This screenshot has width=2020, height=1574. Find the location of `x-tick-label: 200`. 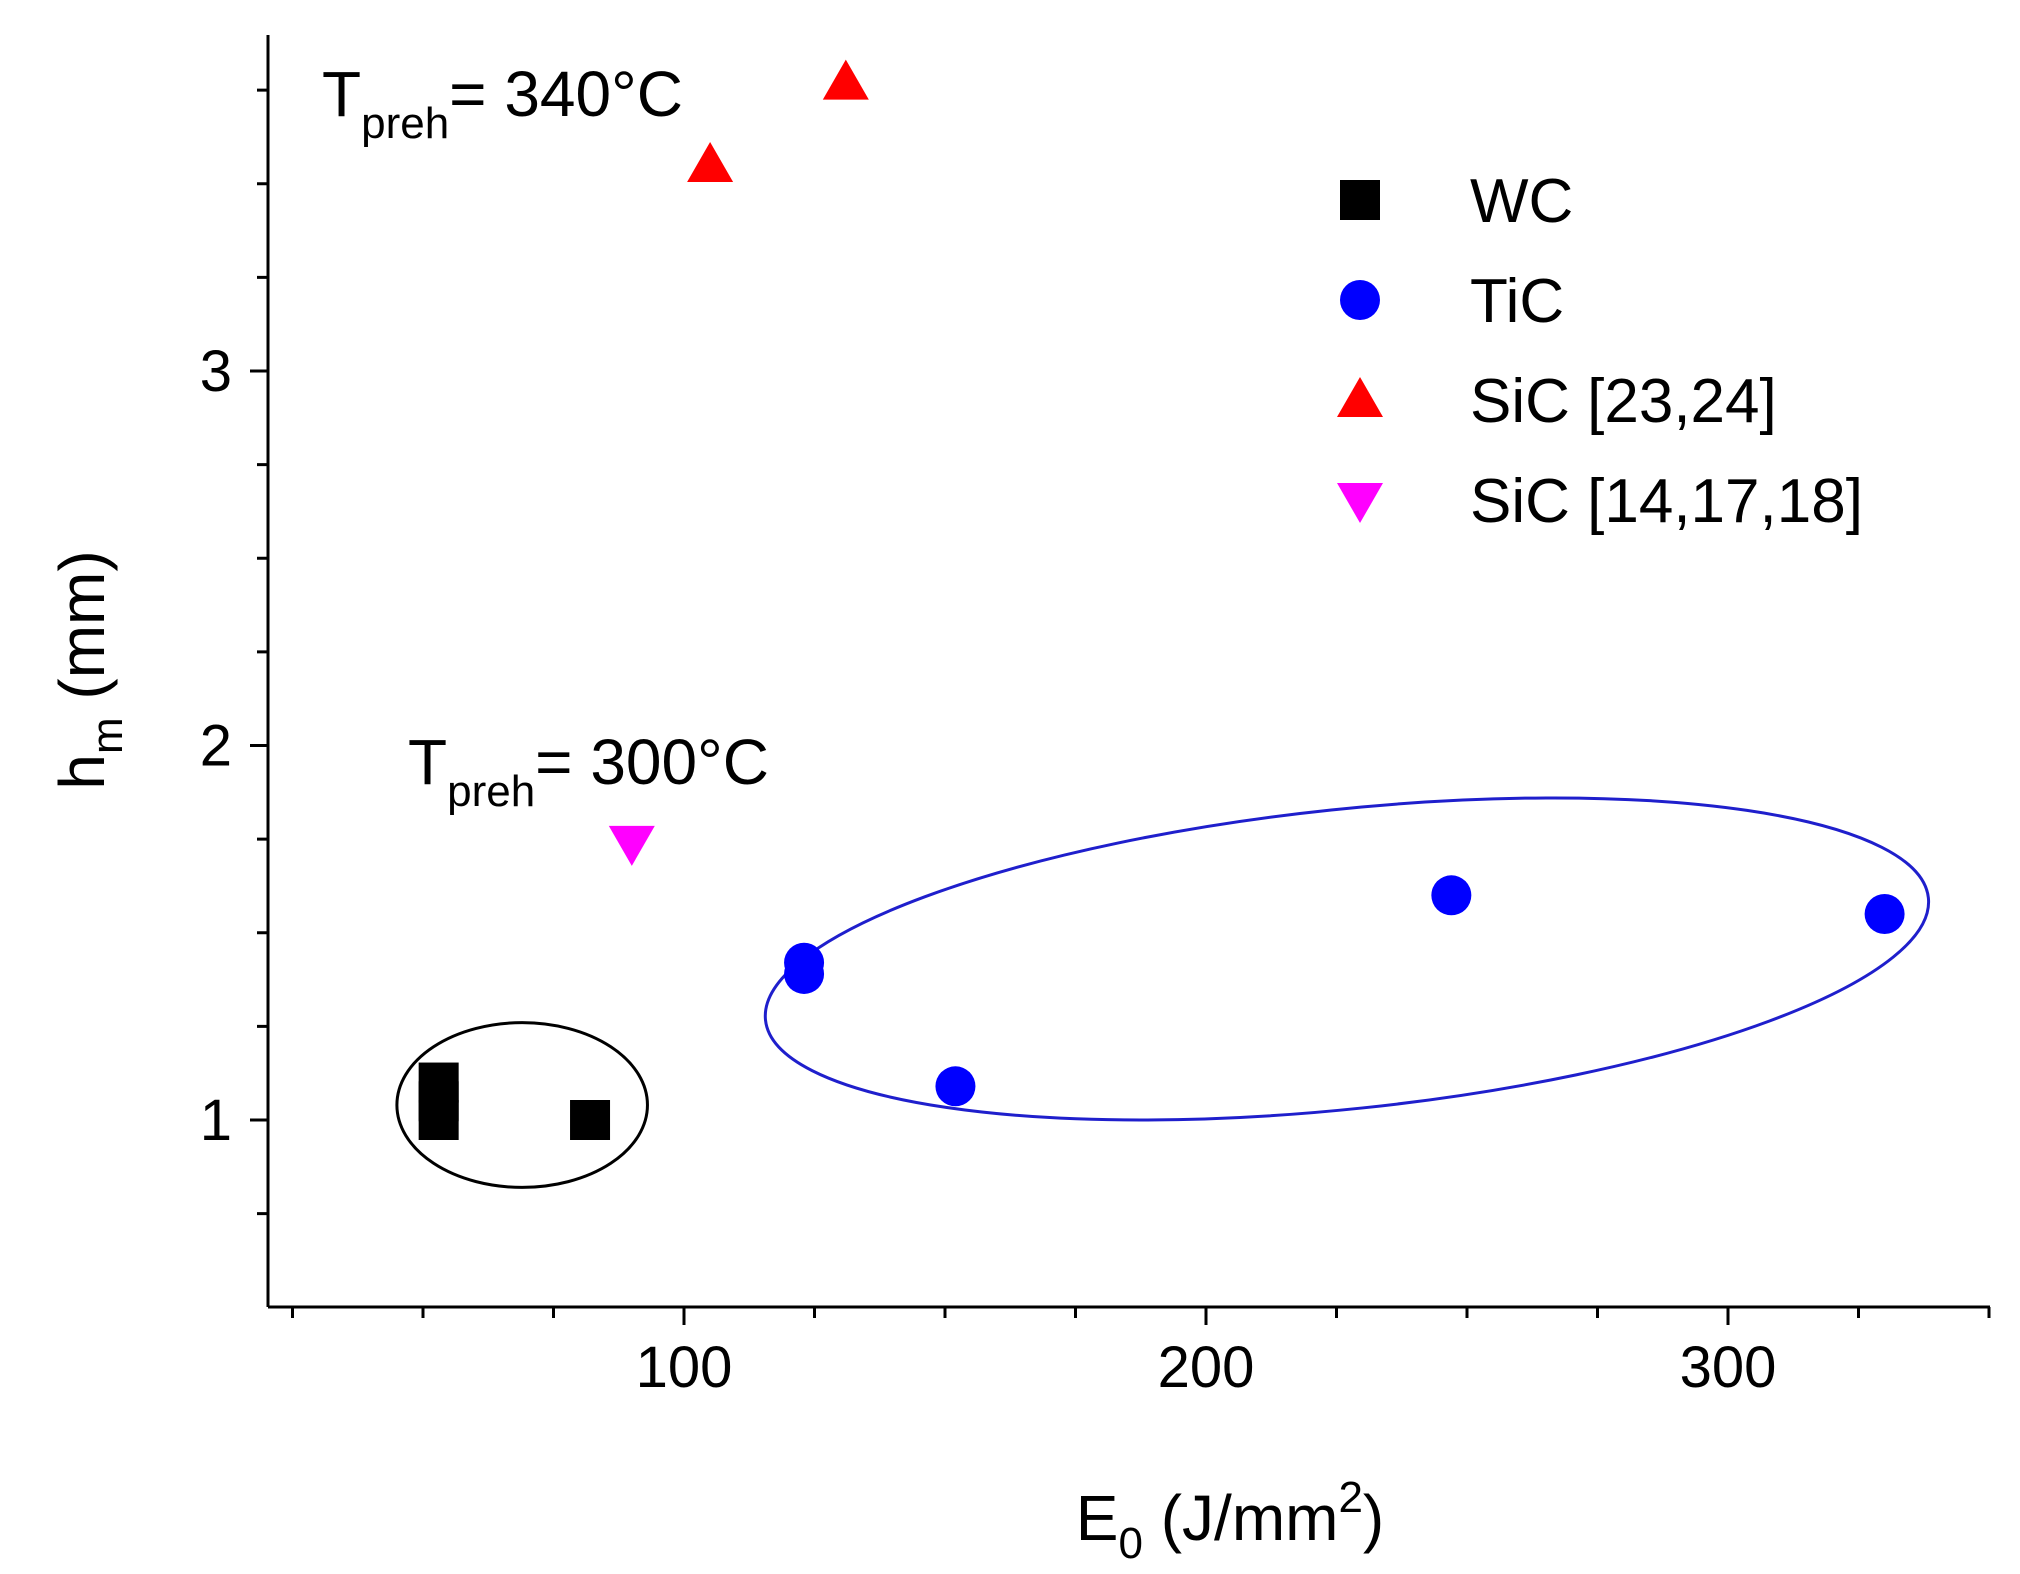

x-tick-label: 200 is located at coordinates (1206, 1367).